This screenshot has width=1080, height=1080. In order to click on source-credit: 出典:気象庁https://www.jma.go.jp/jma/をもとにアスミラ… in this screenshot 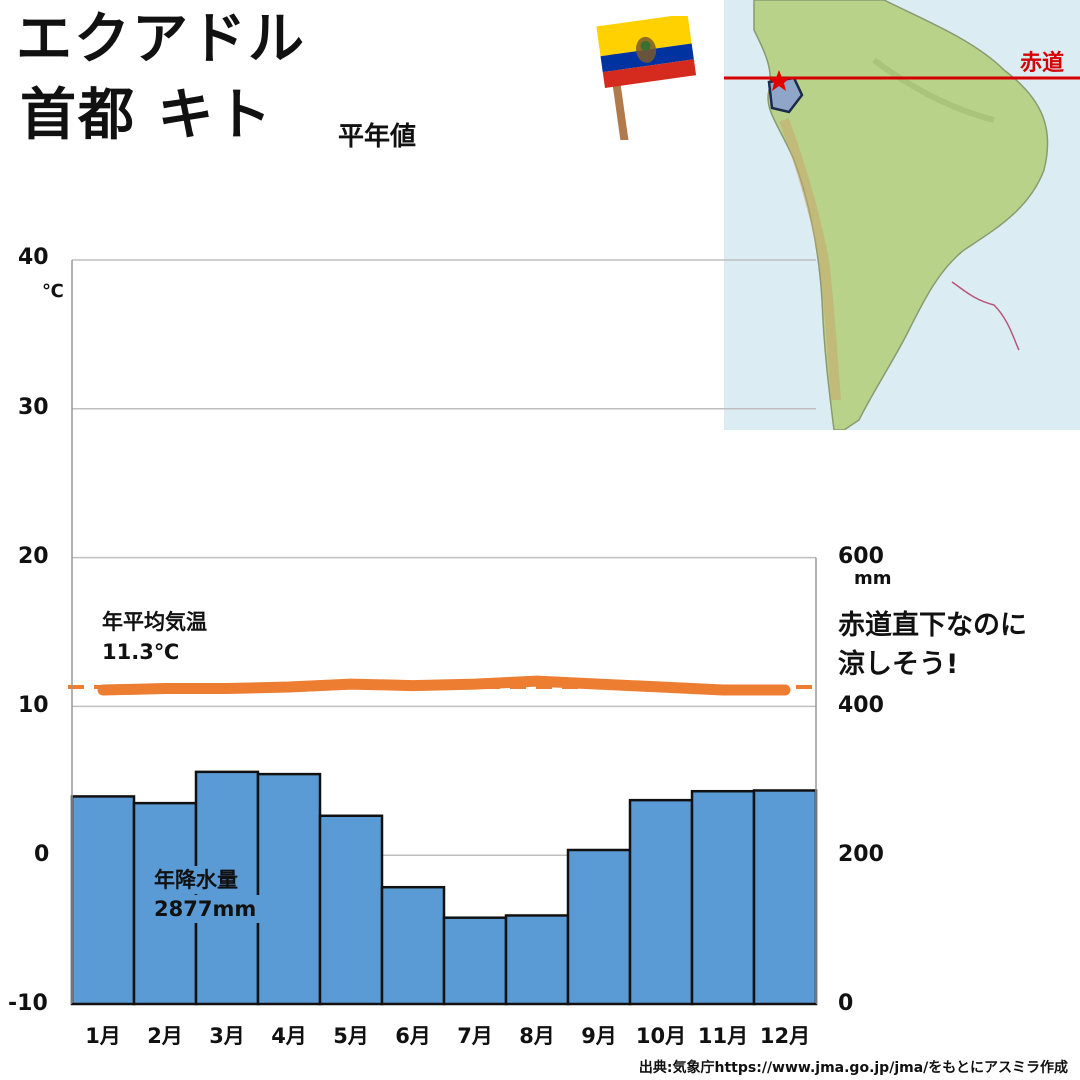, I will do `click(853, 1068)`.